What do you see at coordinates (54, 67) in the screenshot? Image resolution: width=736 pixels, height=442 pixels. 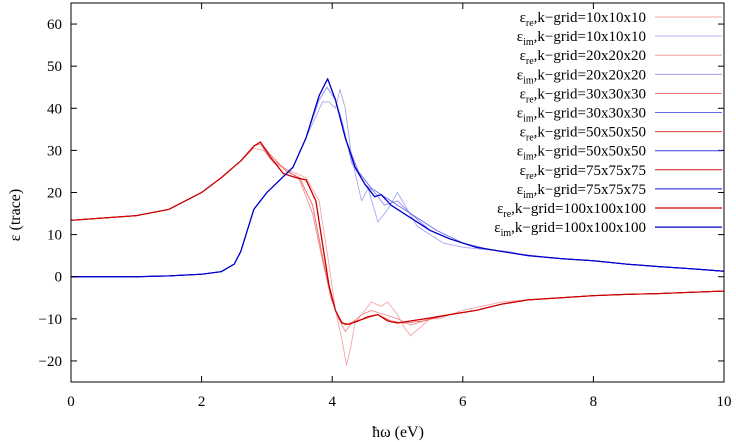 I see `y-tick-label: 50` at bounding box center [54, 67].